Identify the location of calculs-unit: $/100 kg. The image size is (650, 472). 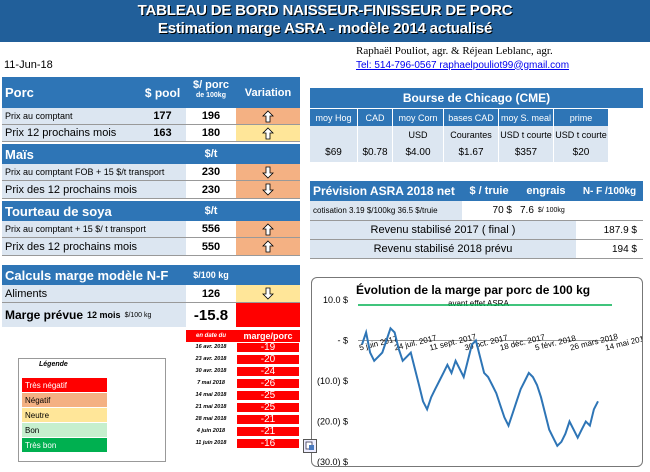
(211, 275).